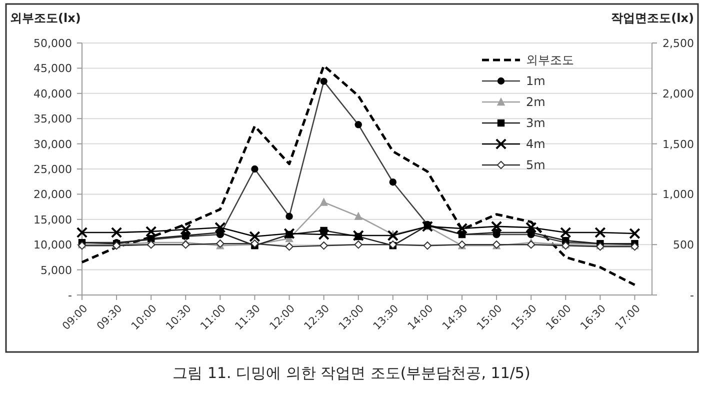 The height and width of the screenshot is (395, 703). I want to click on y2-tick-label: 1,000, so click(678, 195).